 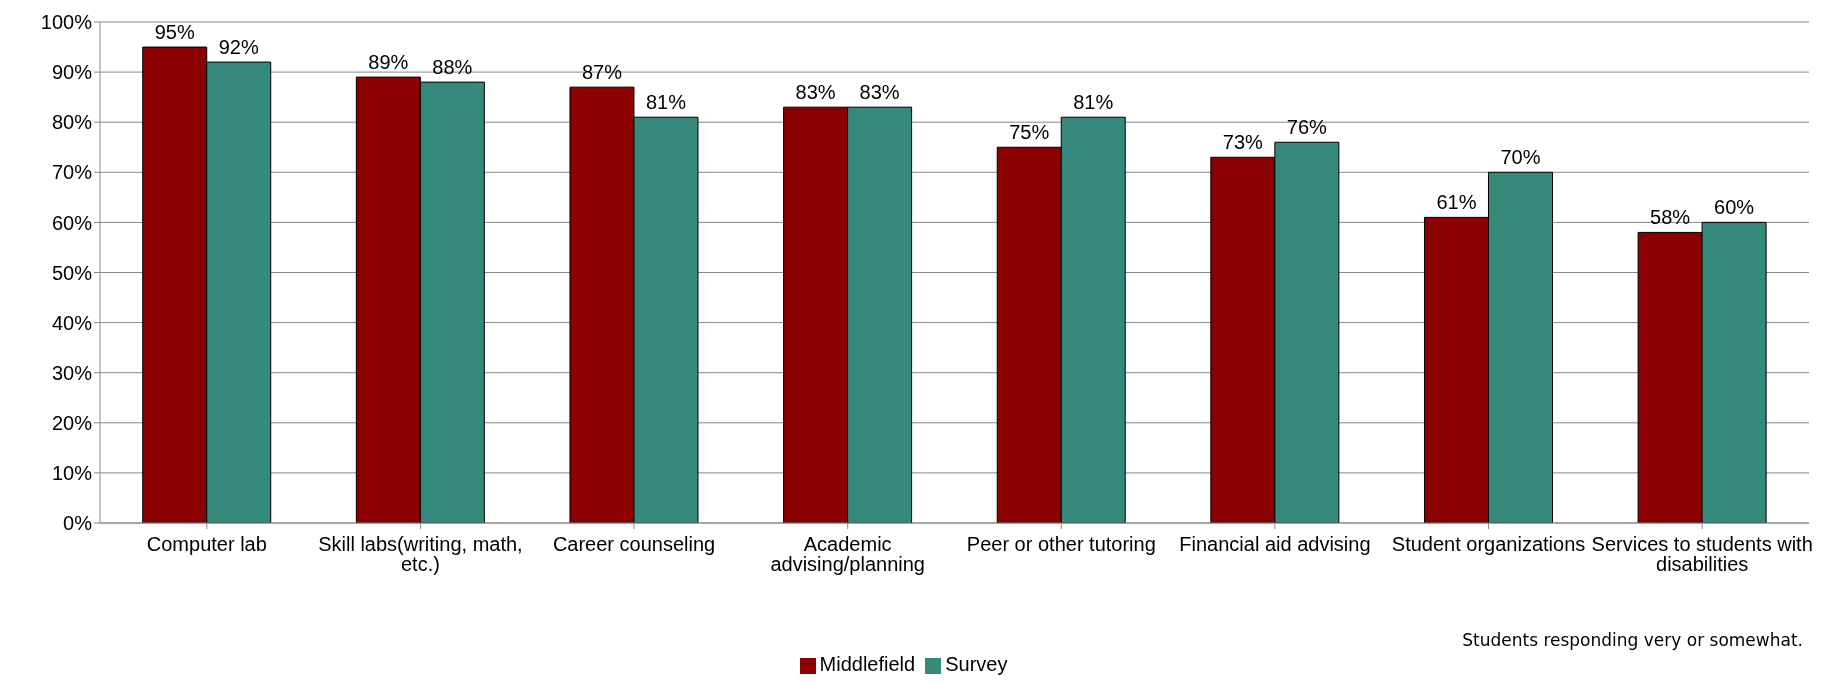 I want to click on x-tick-label: Services to students with disabilities, so click(x=1702, y=554).